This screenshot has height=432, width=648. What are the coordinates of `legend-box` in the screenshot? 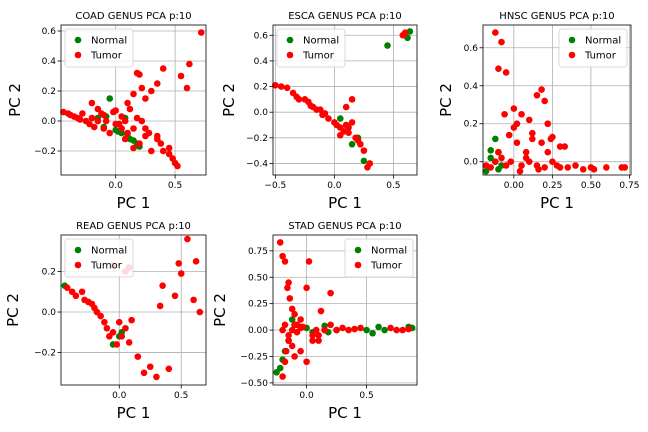 It's located at (593, 48).